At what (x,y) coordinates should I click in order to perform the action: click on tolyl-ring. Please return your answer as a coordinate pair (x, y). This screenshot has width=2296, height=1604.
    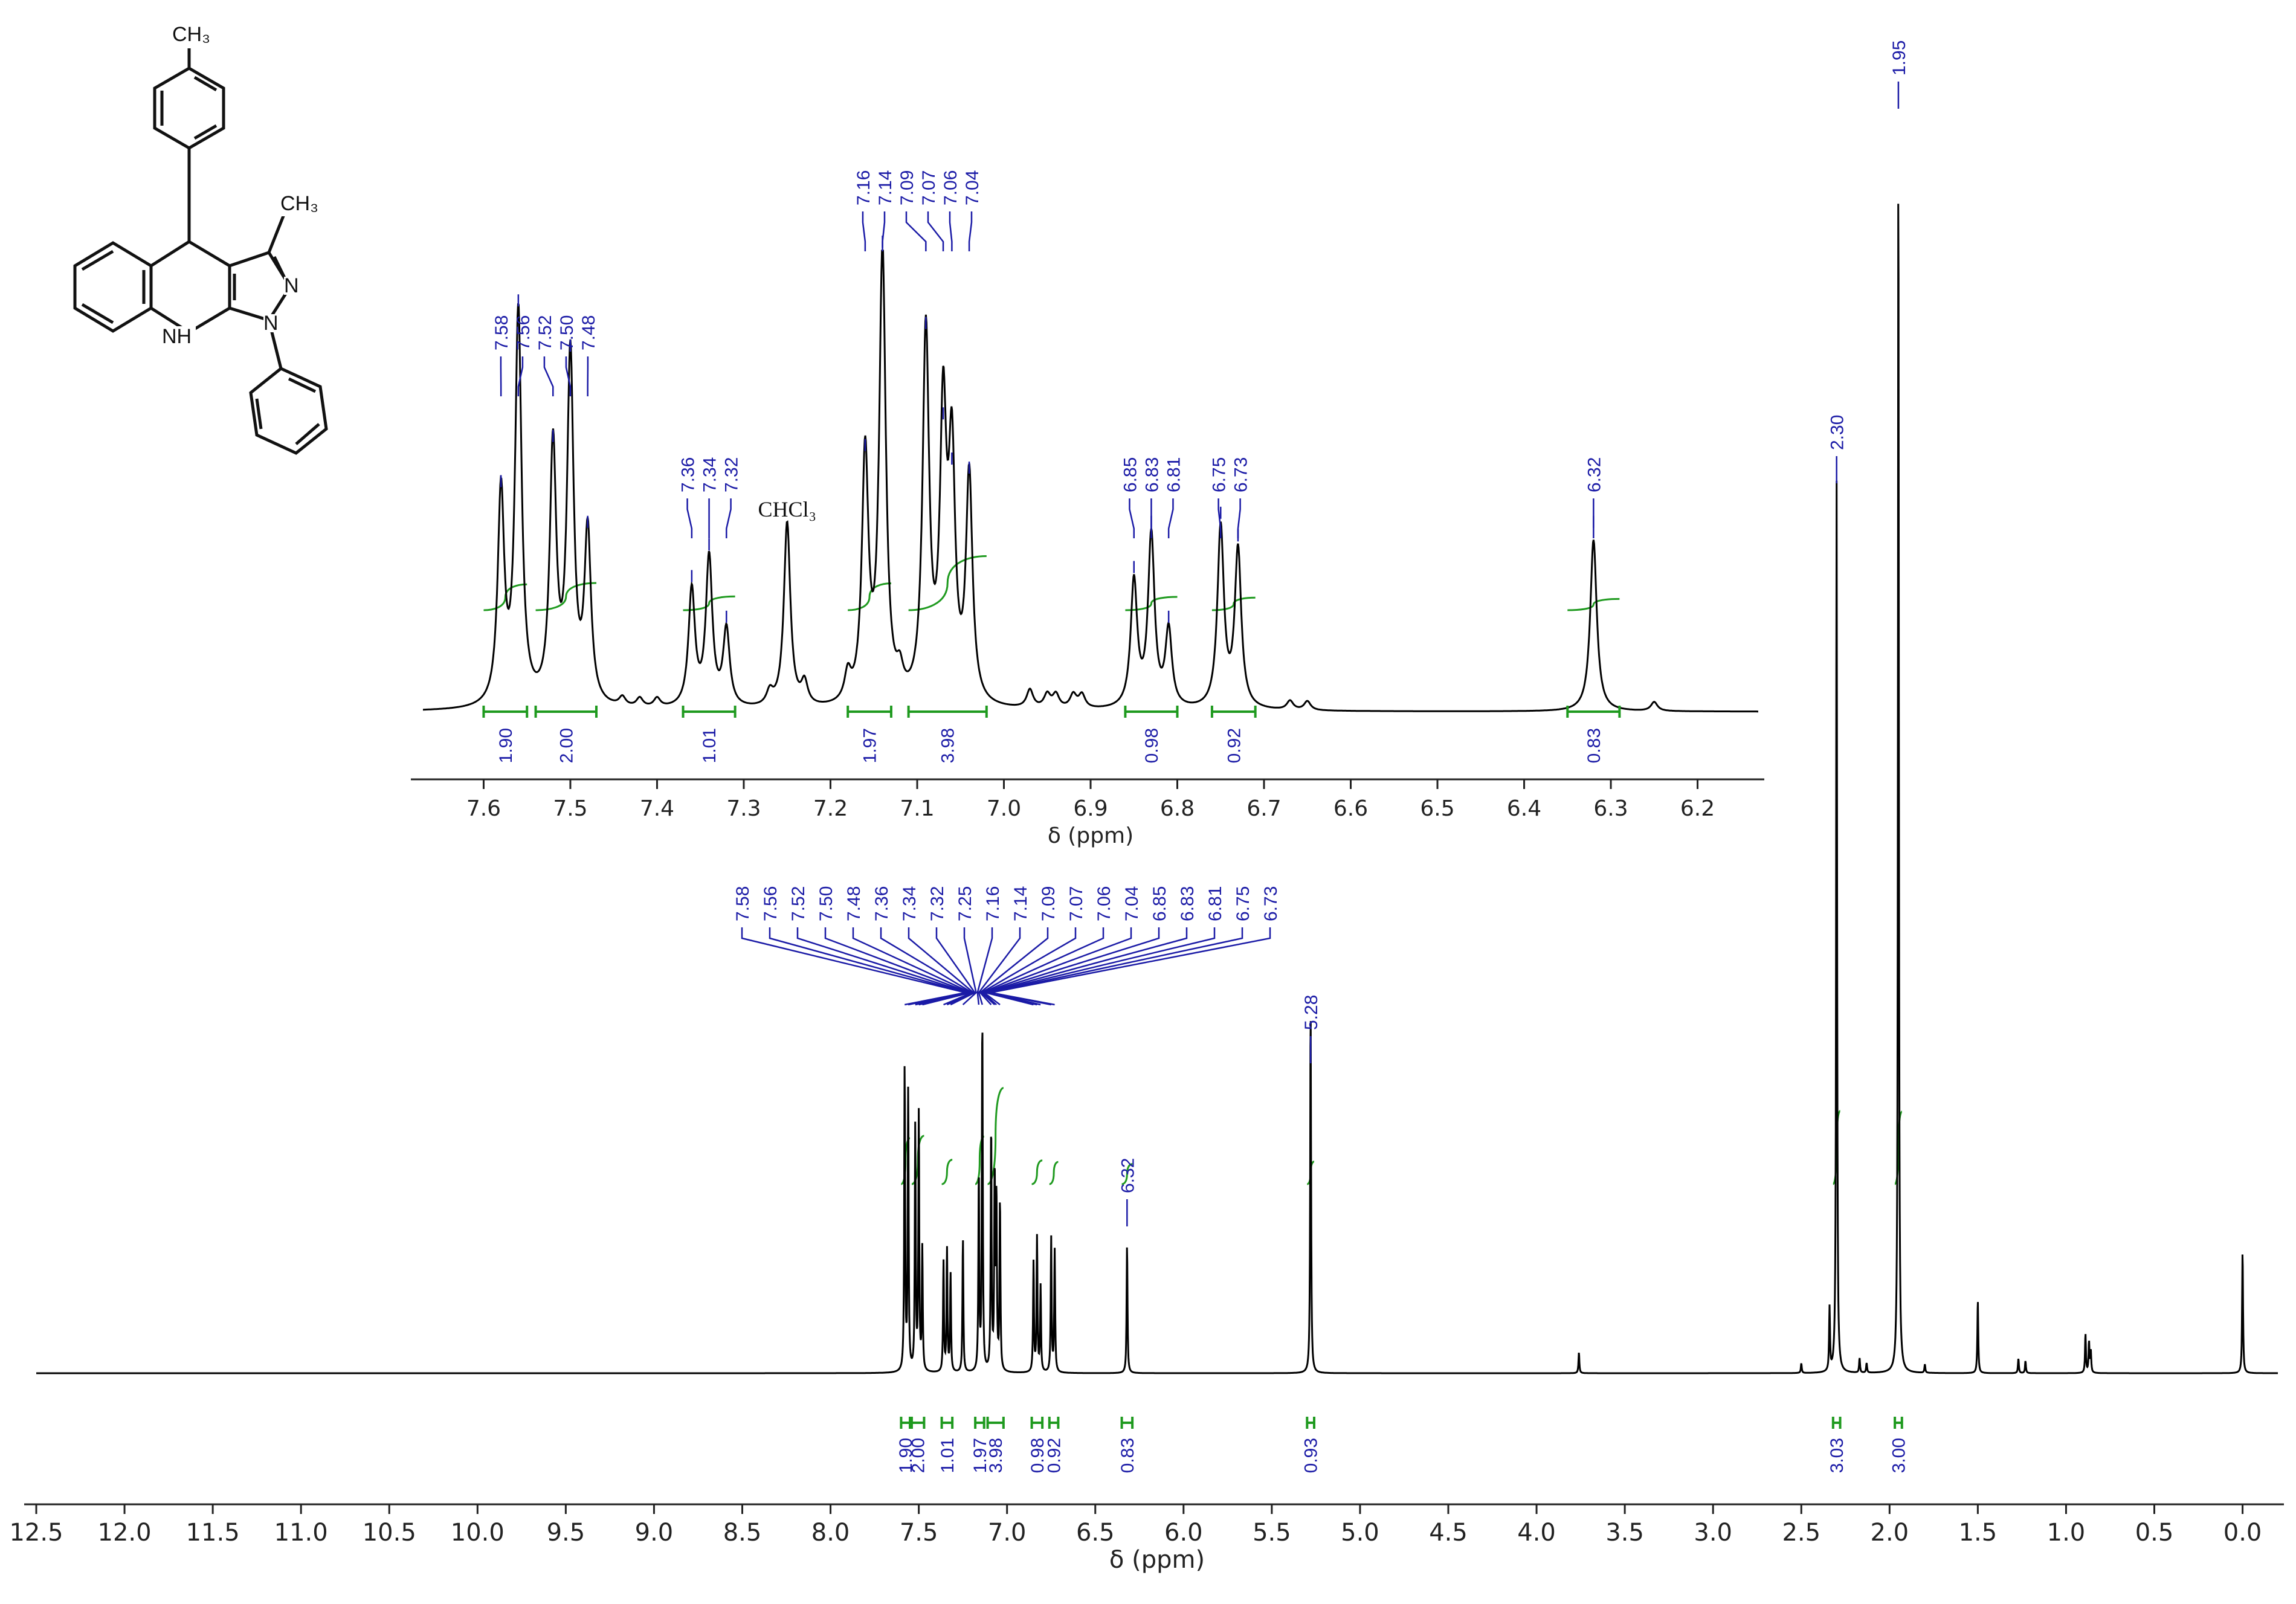
    Looking at the image, I should click on (189, 108).